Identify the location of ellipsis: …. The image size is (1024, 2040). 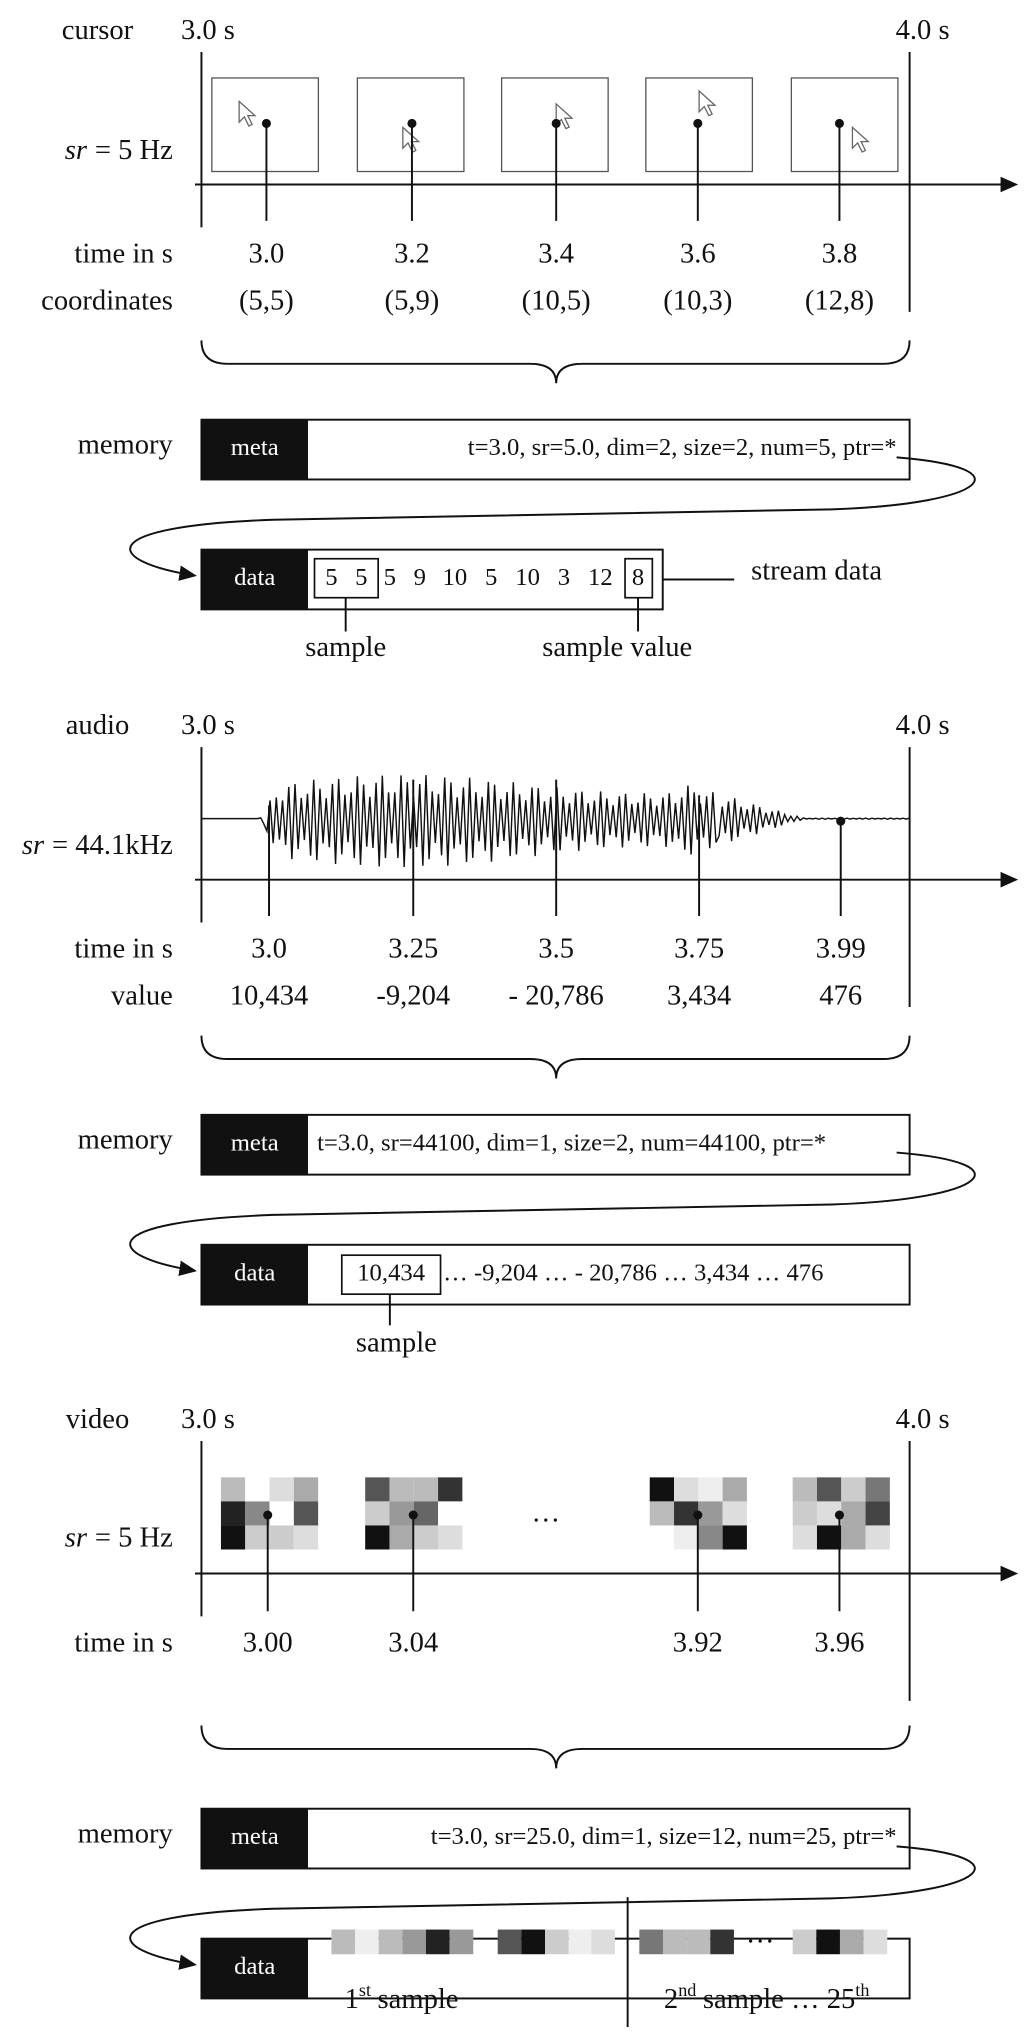
(545, 1513).